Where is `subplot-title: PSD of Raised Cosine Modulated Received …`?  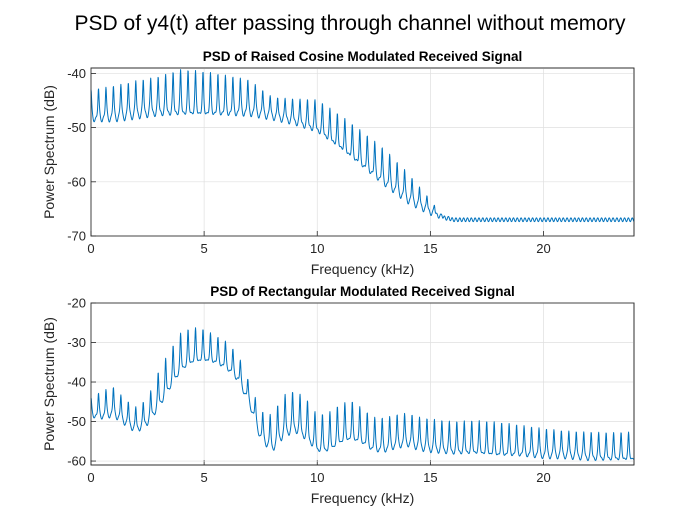 subplot-title: PSD of Raised Cosine Modulated Received … is located at coordinates (363, 56).